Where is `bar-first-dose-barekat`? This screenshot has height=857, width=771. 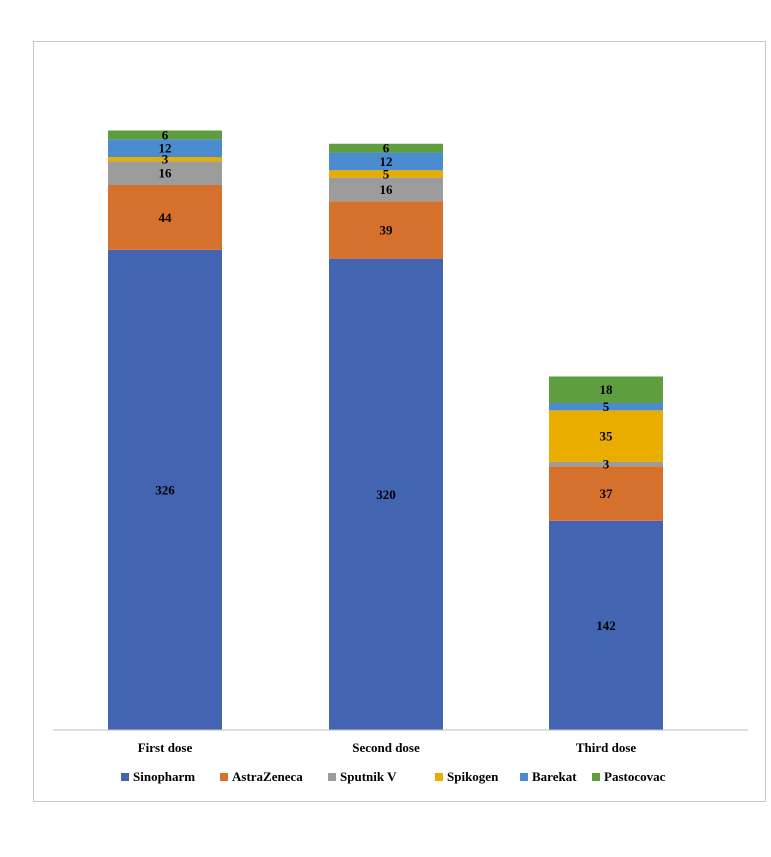
bar-first-dose-barekat is located at coordinates (165, 148).